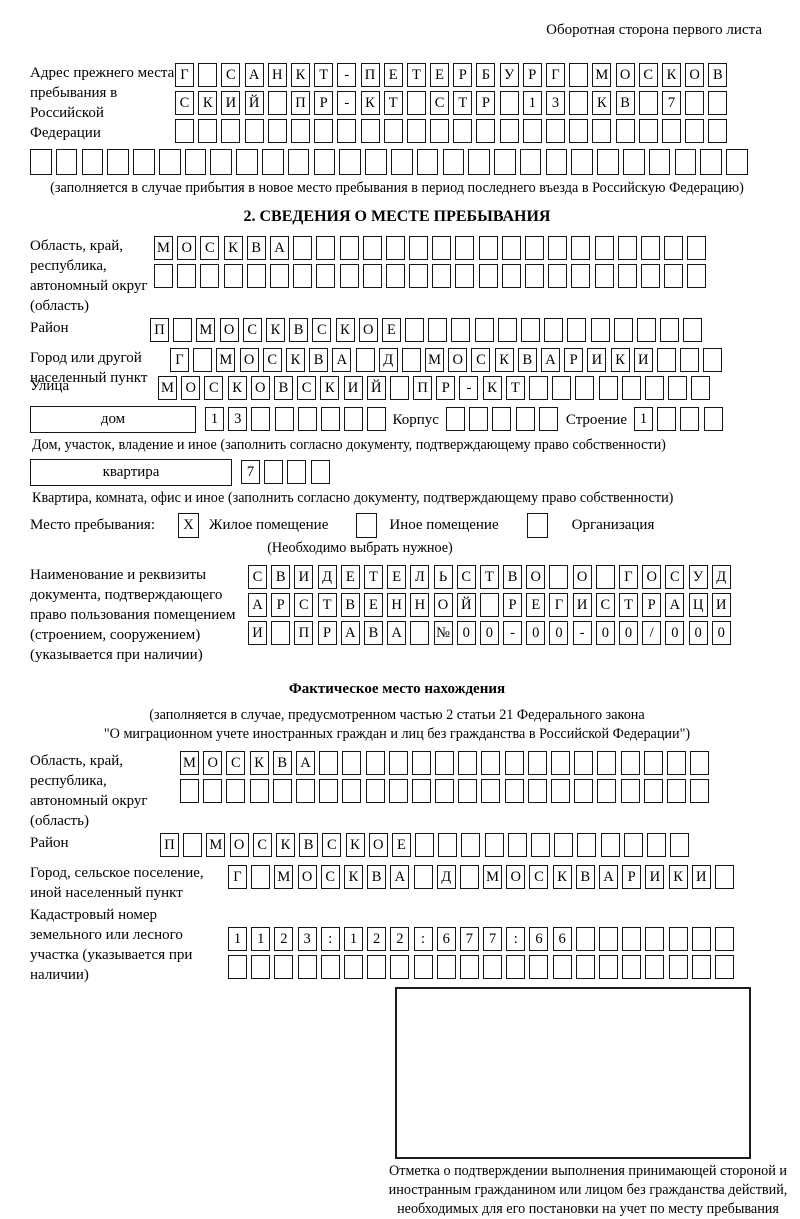  What do you see at coordinates (415, 420) in the screenshot?
I see `korpus-label: Корпус` at bounding box center [415, 420].